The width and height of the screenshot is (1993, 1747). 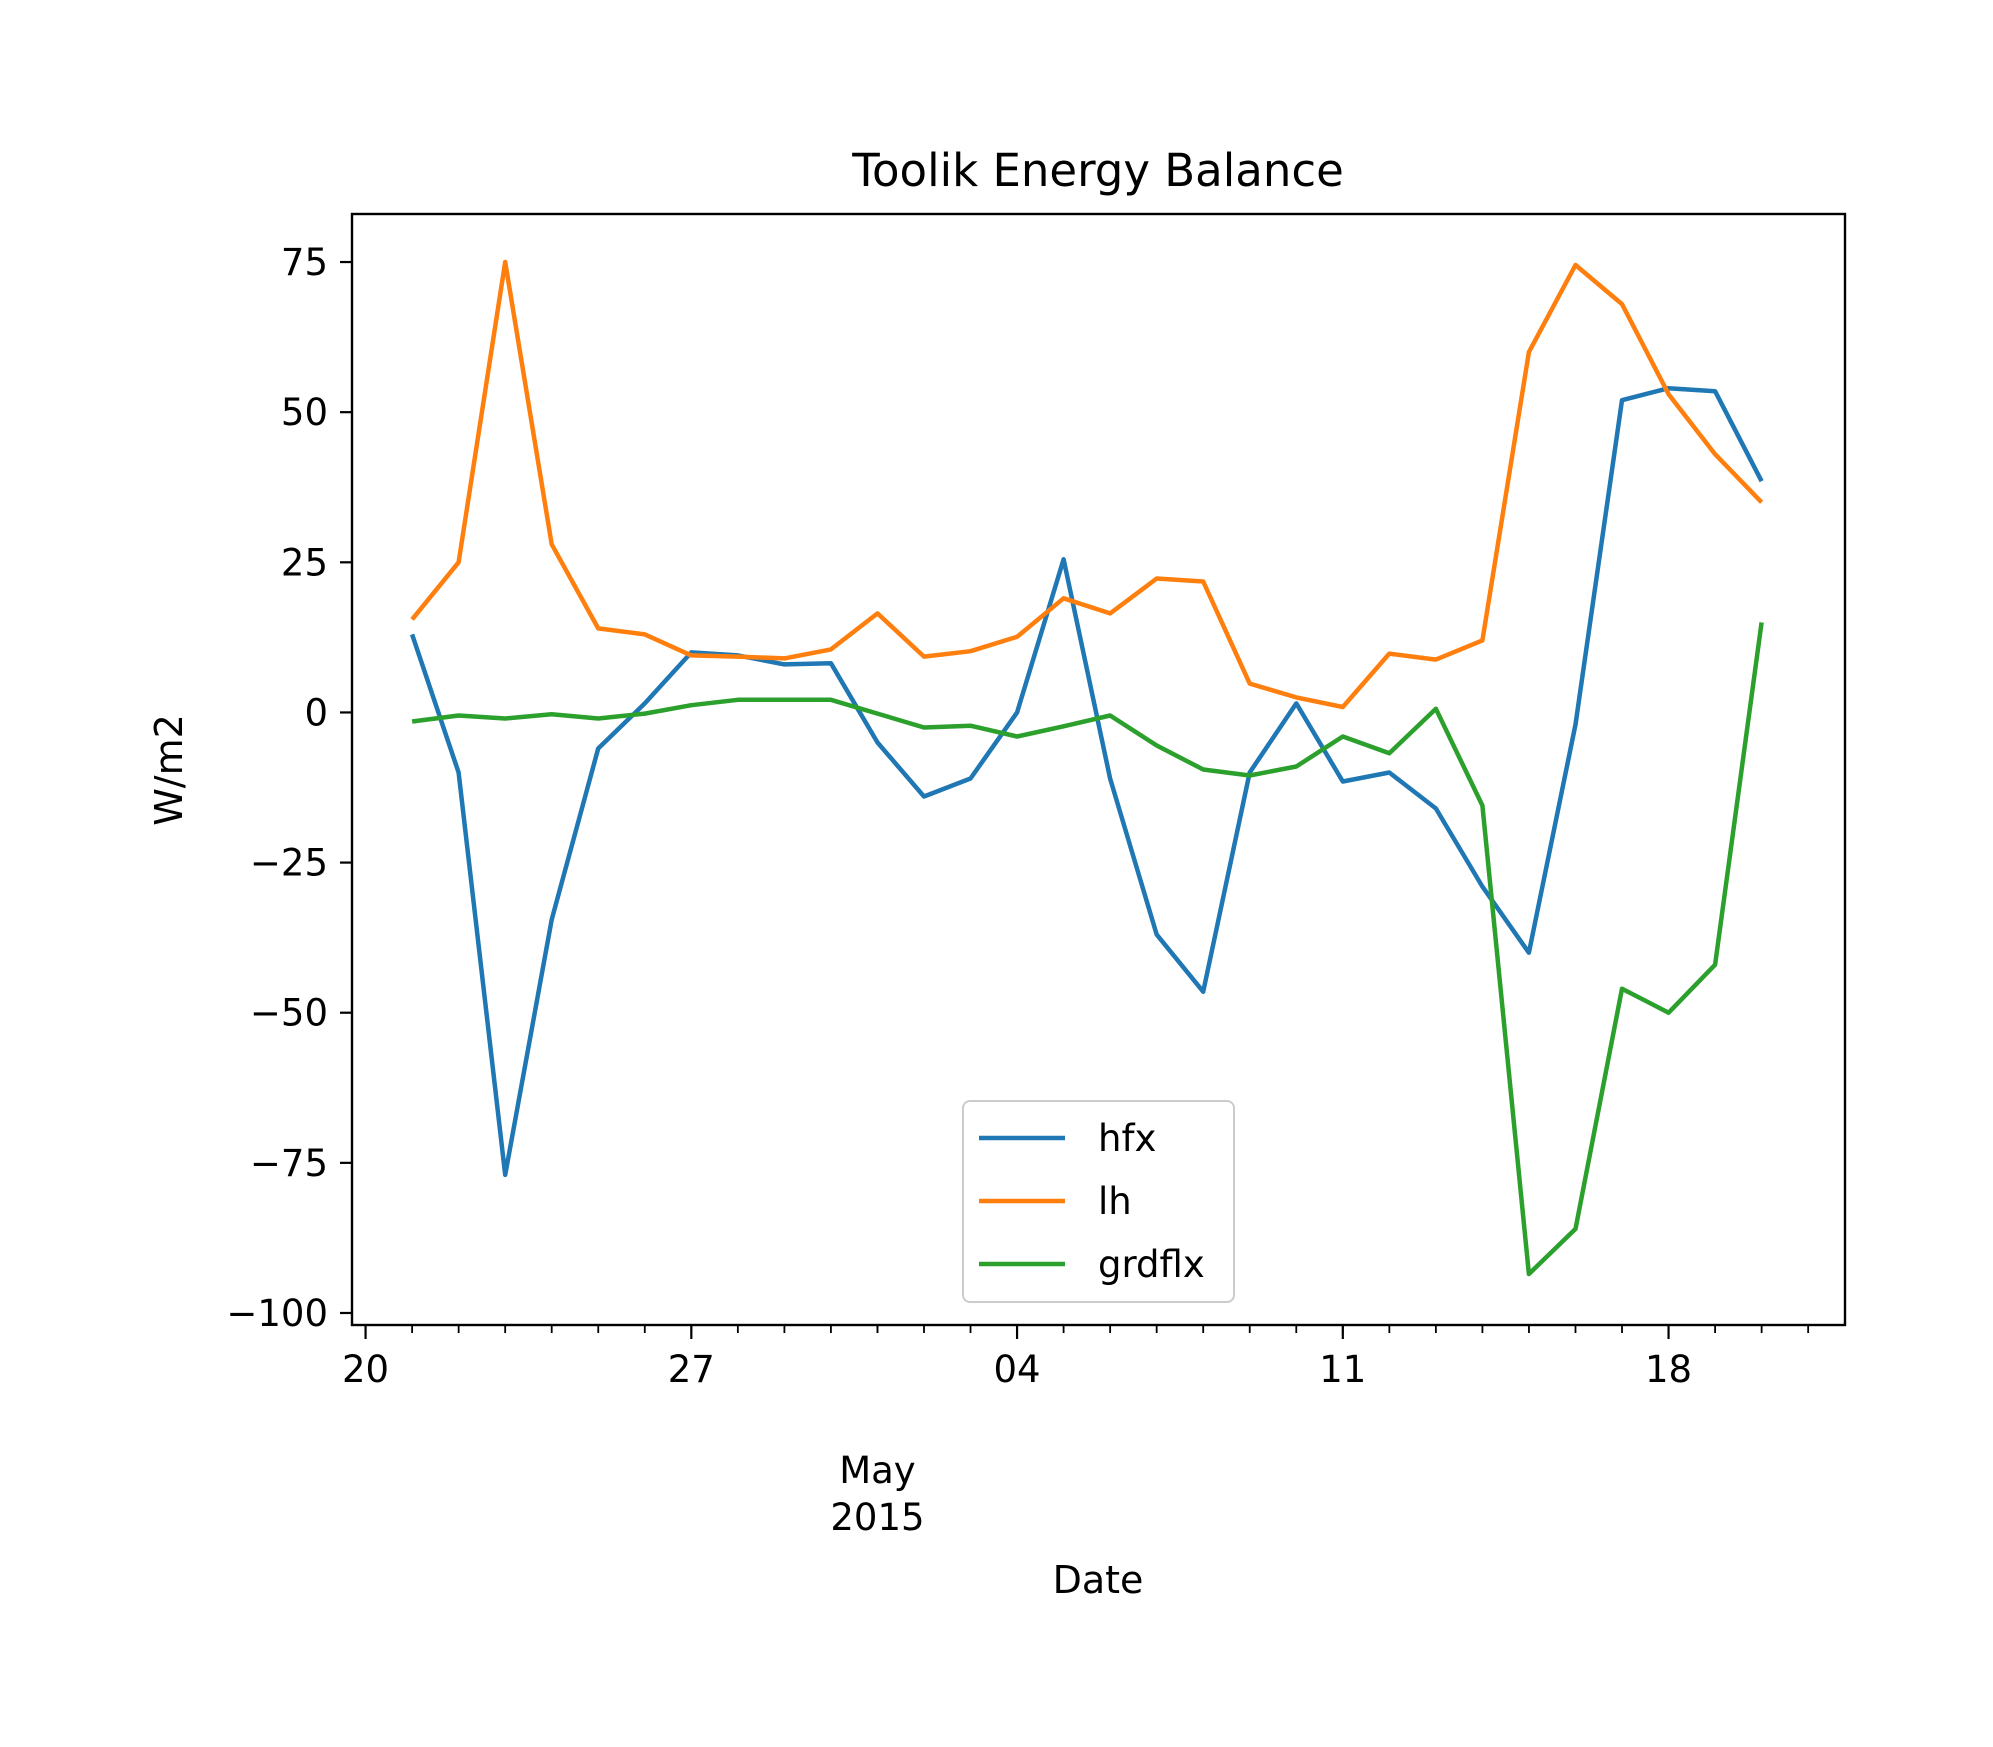 What do you see at coordinates (304, 262) in the screenshot?
I see `y-tick-label: 75` at bounding box center [304, 262].